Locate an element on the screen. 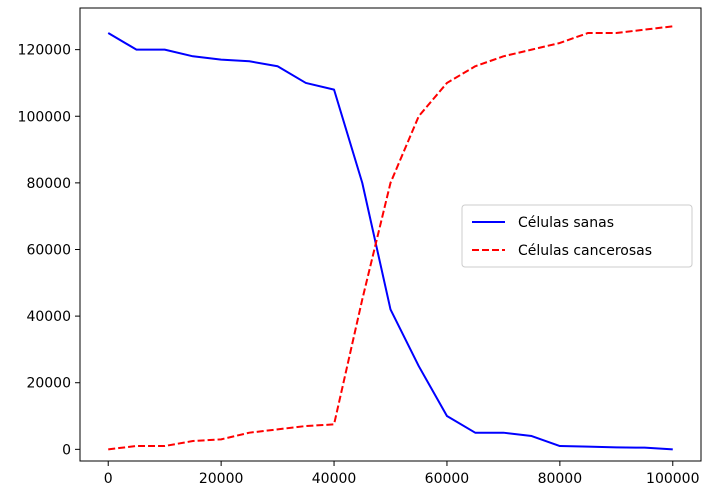  y-axis: 0 20000 40000 60000 80000 100000 120000 is located at coordinates (49, 250).